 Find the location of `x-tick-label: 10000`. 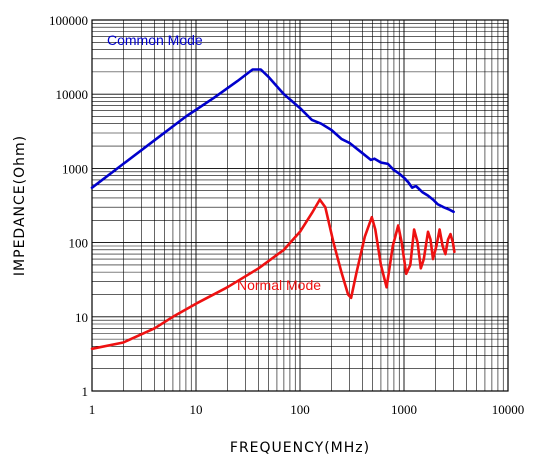

x-tick-label: 10000 is located at coordinates (508, 409).